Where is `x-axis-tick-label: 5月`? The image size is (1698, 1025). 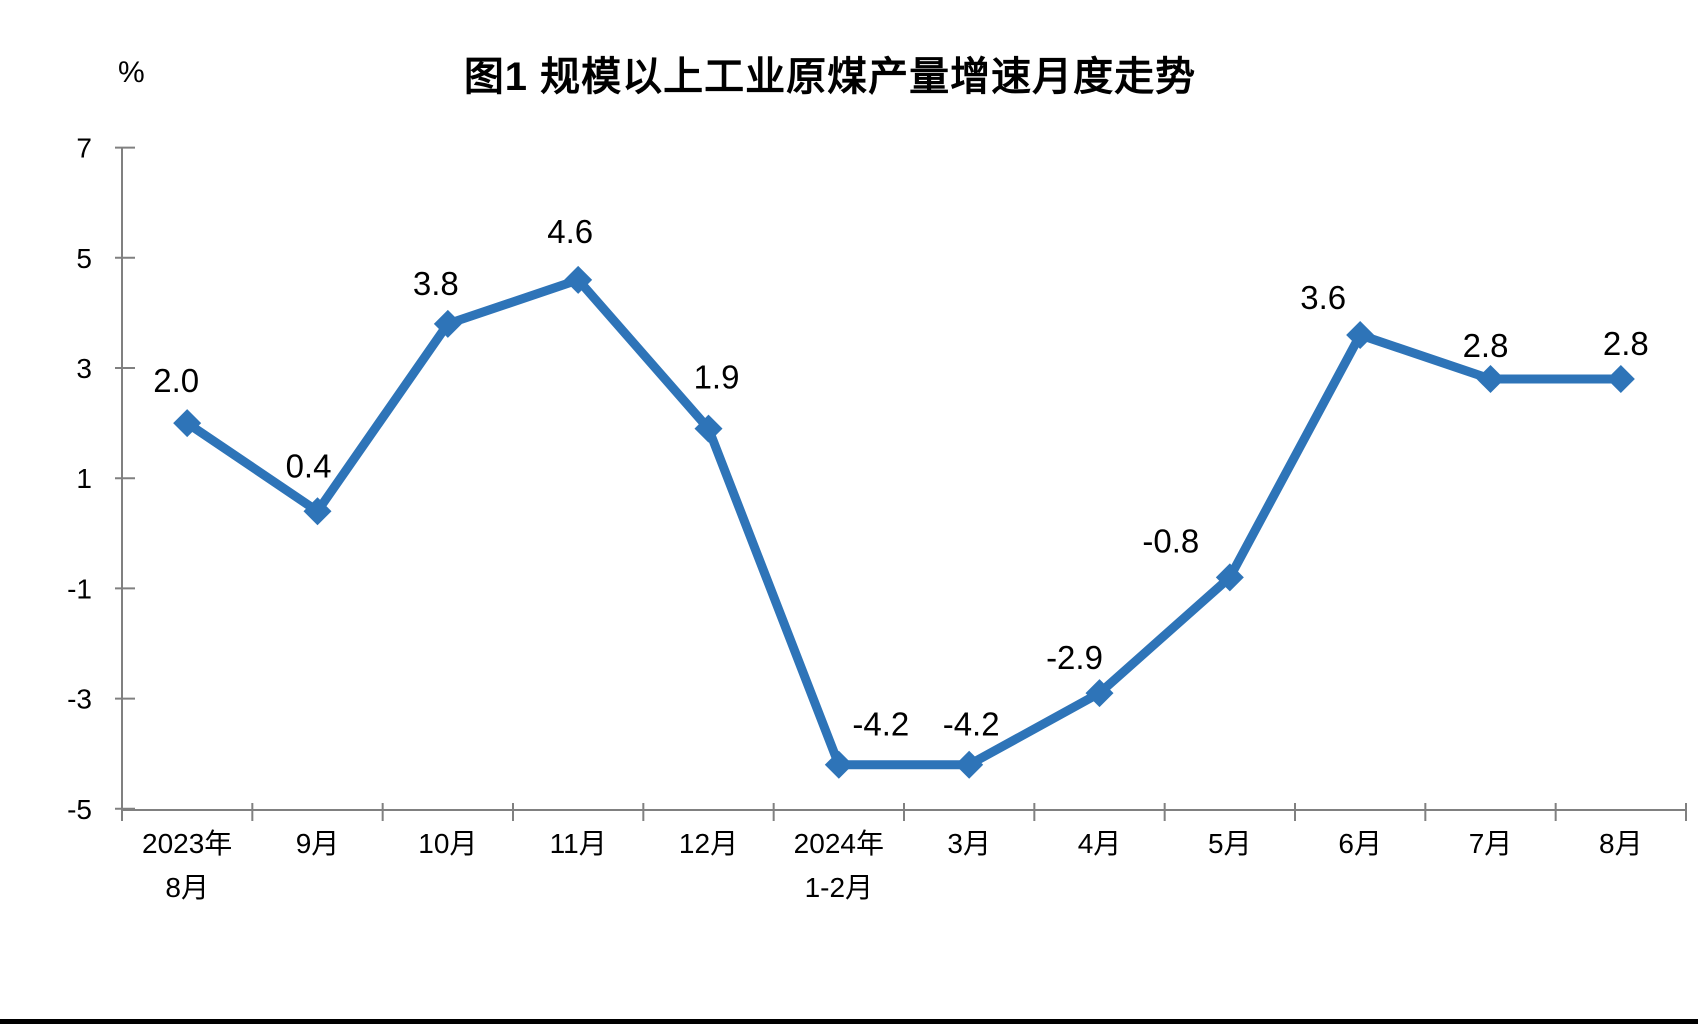 x-axis-tick-label: 5月 is located at coordinates (1230, 843).